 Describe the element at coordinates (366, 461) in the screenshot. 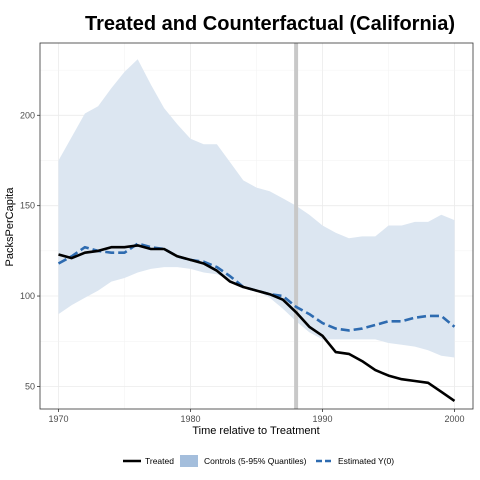

I see `legend-label-estimated: Estimated Y(0)` at that location.